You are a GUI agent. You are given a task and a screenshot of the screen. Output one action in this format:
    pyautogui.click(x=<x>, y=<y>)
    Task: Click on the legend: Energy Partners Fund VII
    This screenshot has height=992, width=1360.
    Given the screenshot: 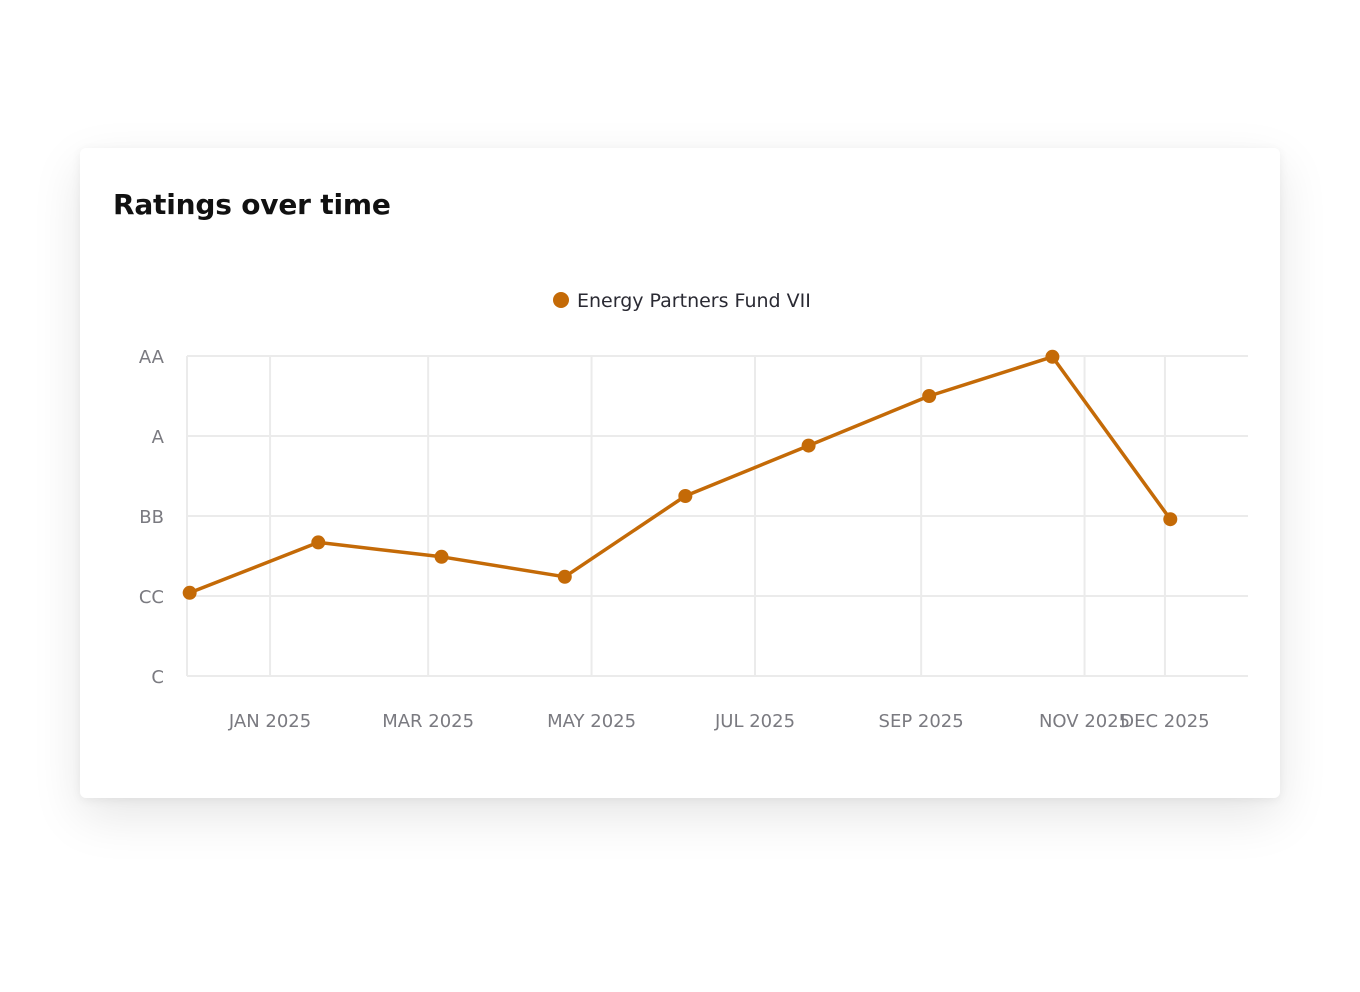 What is the action you would take?
    pyautogui.click(x=682, y=301)
    